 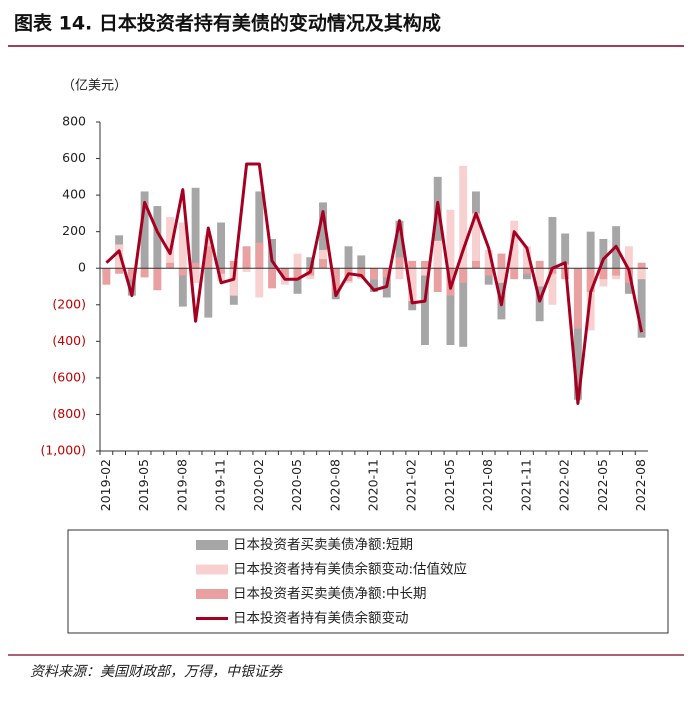 What do you see at coordinates (373, 485) in the screenshot?
I see `x-tick-label: 2020-11` at bounding box center [373, 485].